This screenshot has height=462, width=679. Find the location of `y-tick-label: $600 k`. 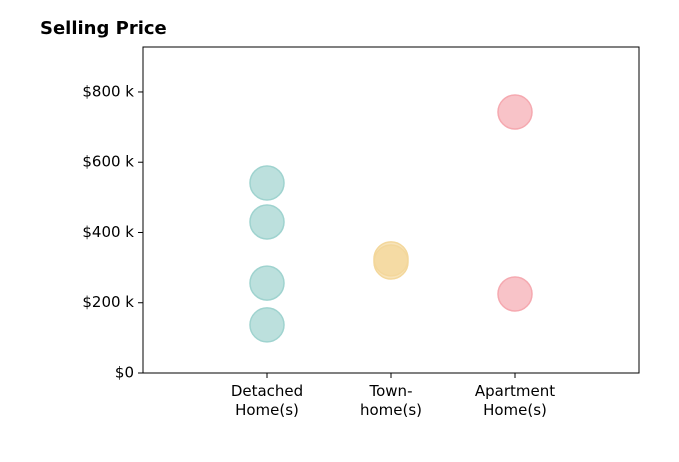

y-tick-label: $600 k is located at coordinates (108, 162).